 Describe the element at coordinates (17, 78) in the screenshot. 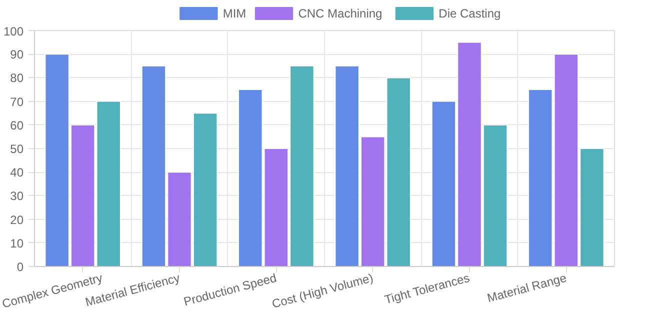

I see `y-tick-label: 80` at that location.